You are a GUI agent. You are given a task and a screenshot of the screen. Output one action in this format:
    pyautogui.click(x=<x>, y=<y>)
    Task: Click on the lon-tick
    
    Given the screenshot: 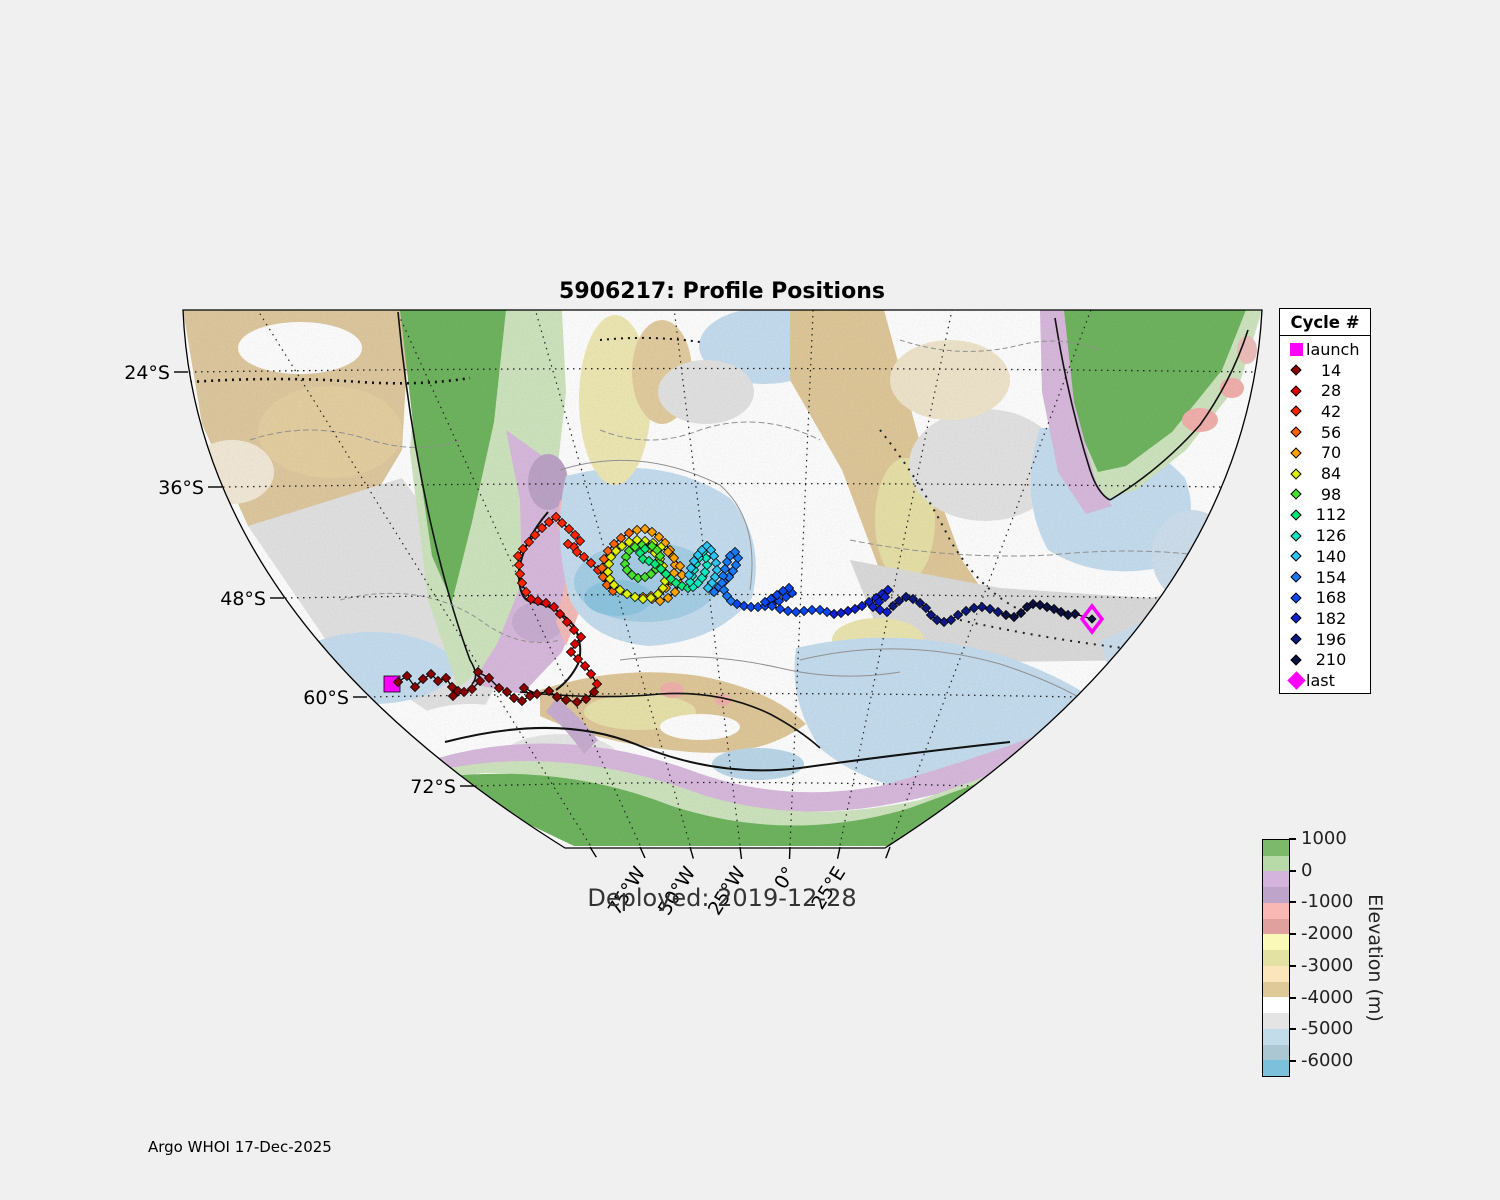 What is the action you would take?
    pyautogui.click(x=692, y=852)
    